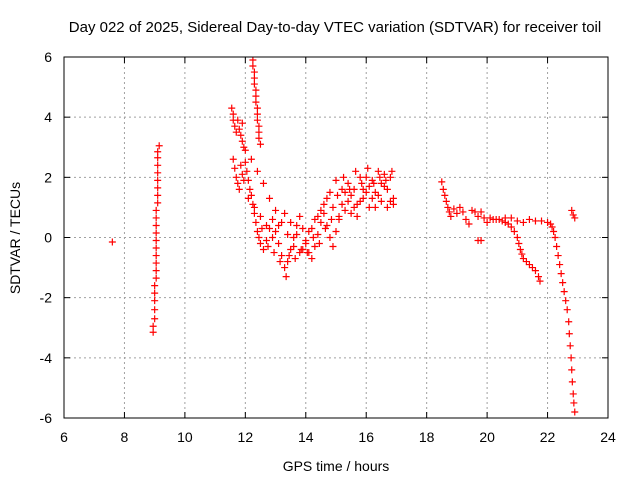  Describe the element at coordinates (185, 437) in the screenshot. I see `x-tick-label: 10` at that location.